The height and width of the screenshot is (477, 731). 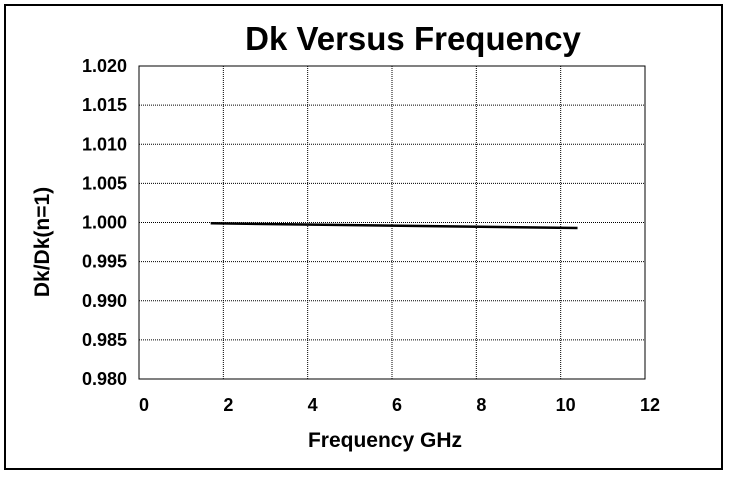 I want to click on x-axis-ticks: 0 2 4 6 8 10 12, so click(x=399, y=405).